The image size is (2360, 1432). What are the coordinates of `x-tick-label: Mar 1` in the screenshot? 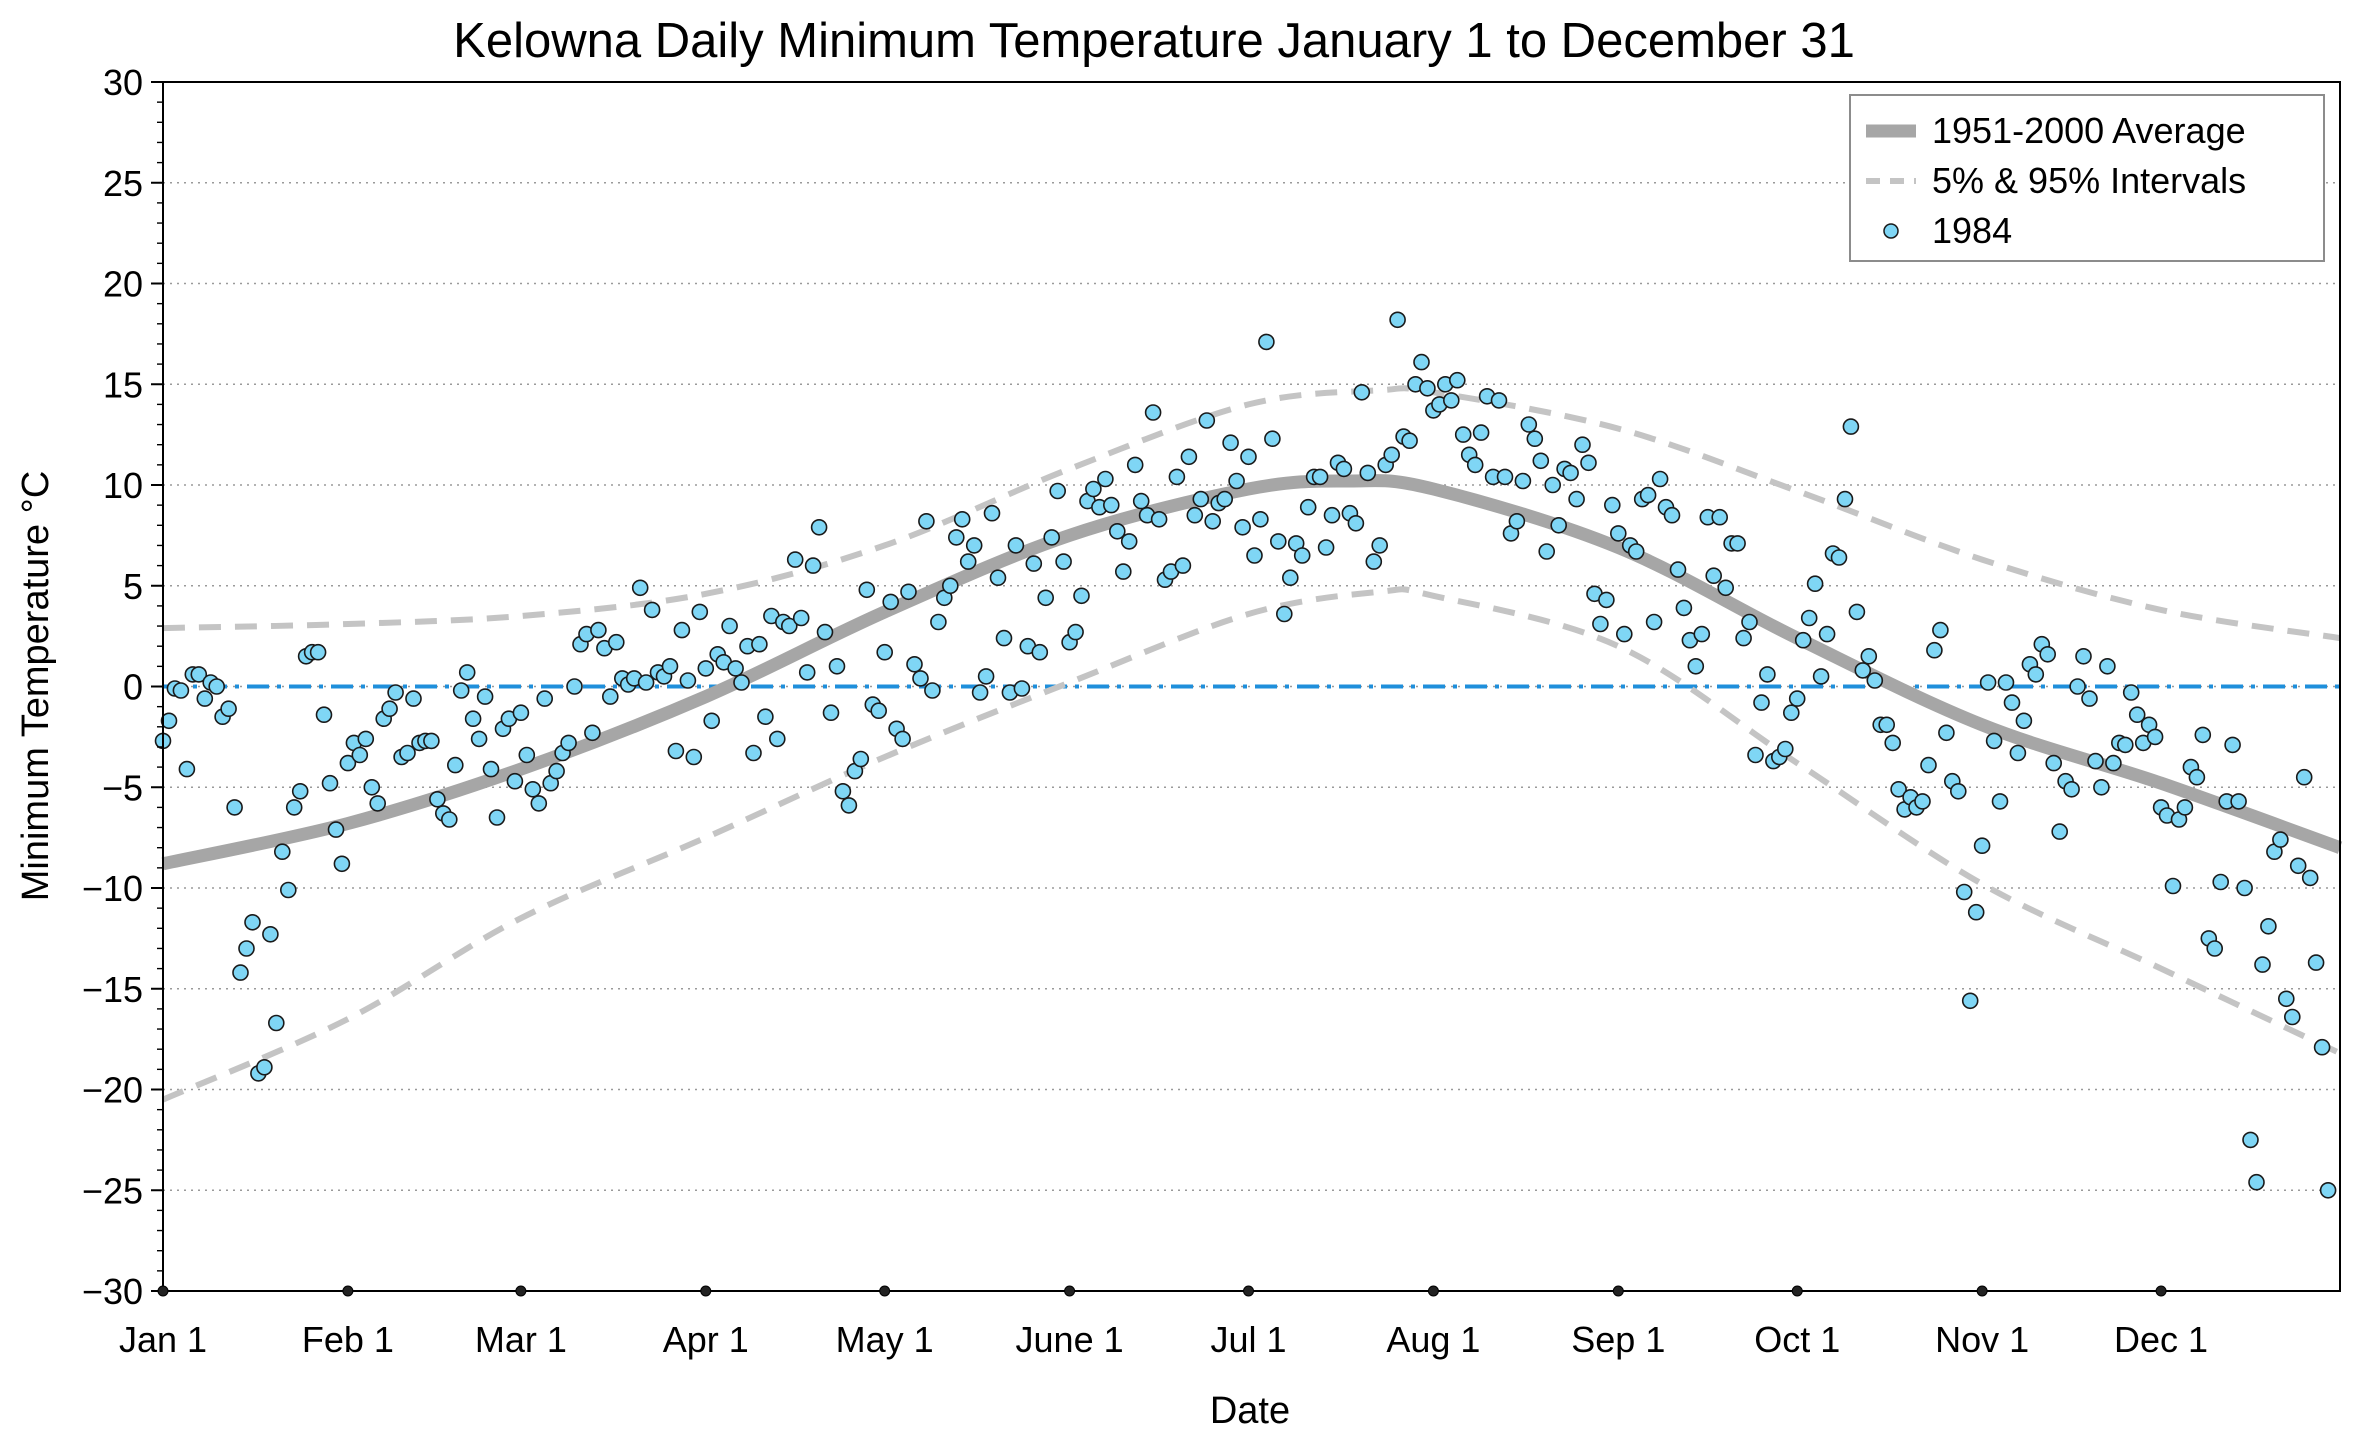 It's located at (521, 1339).